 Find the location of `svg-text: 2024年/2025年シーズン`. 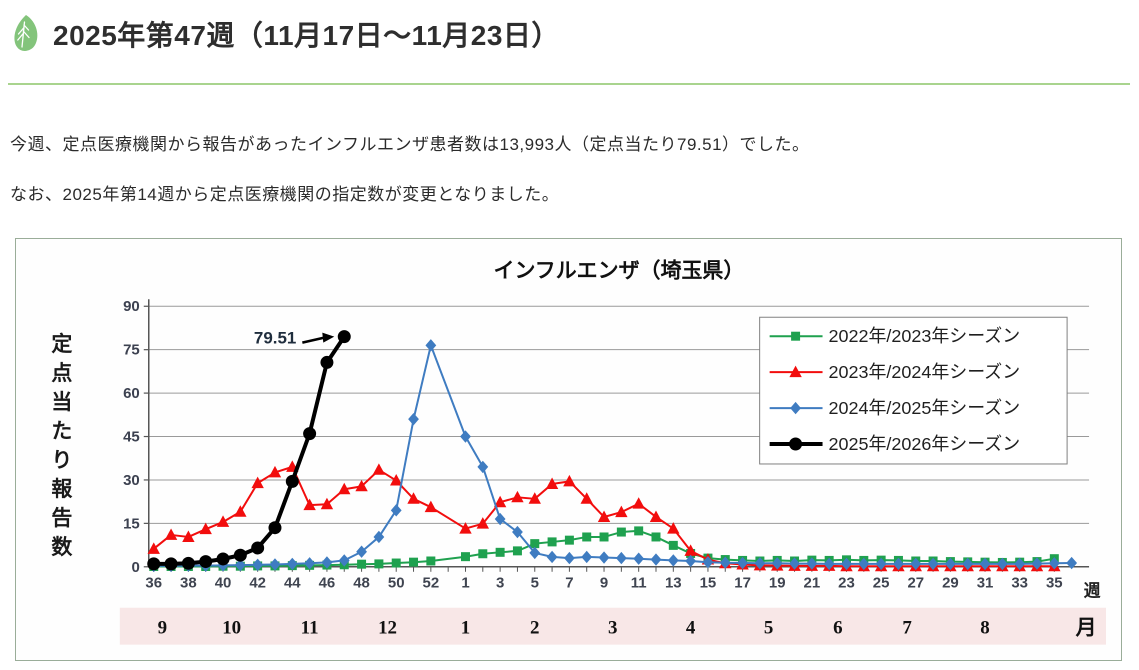

svg-text: 2024年/2025年シーズン is located at coordinates (925, 408).